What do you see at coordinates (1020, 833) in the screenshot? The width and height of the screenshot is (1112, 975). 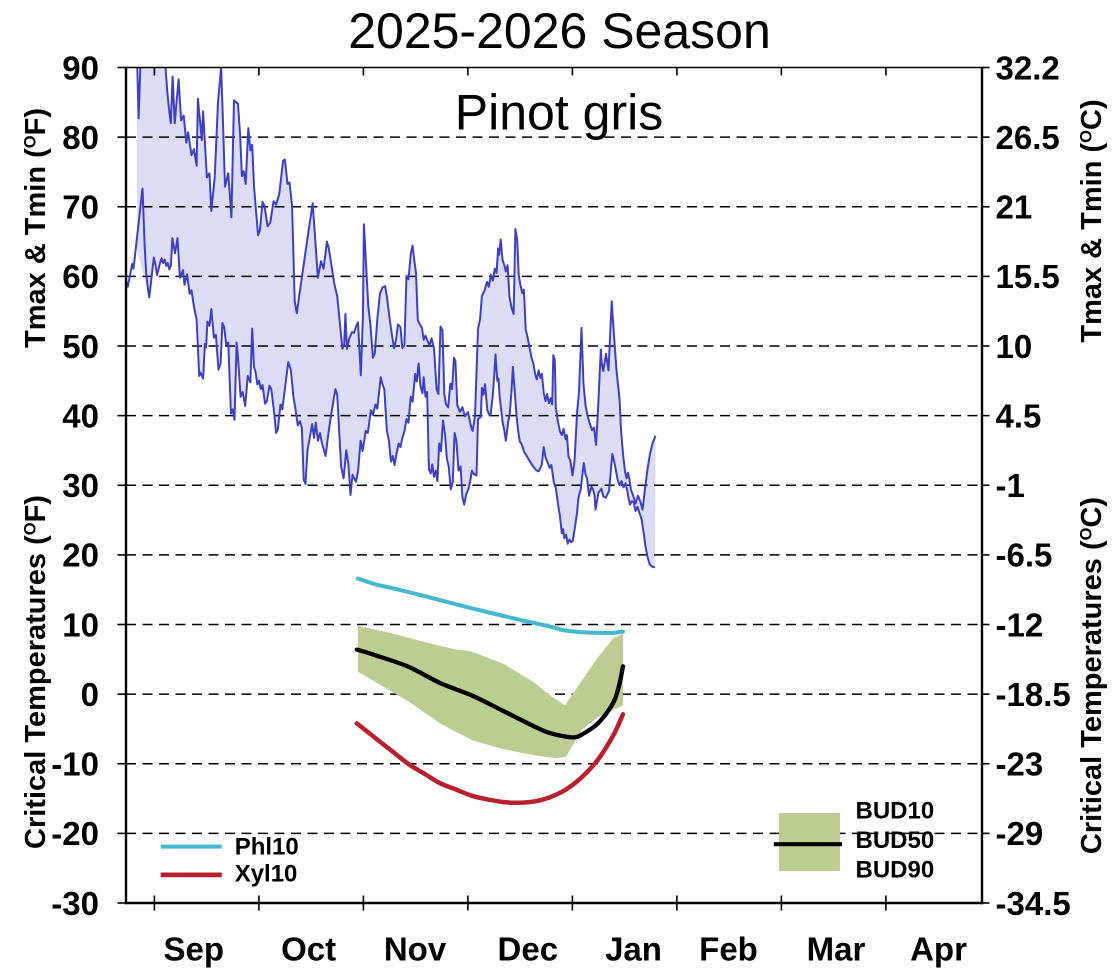 I see `svg-text: -29` at bounding box center [1020, 833].